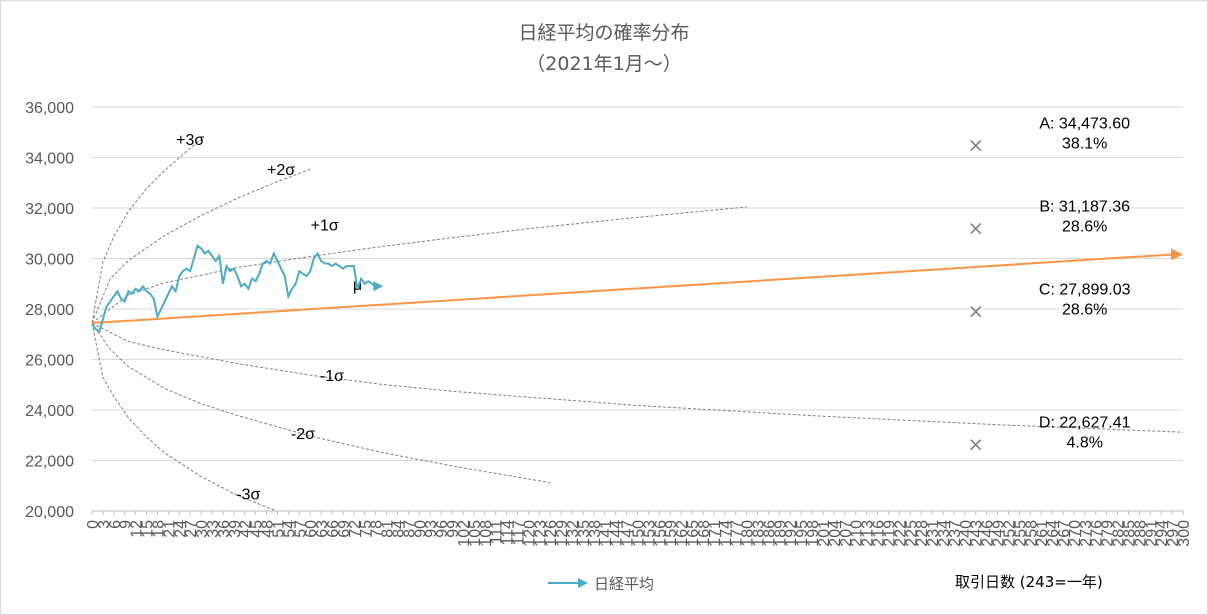 The width and height of the screenshot is (1208, 615). What do you see at coordinates (224, 529) in the screenshot?
I see `x-tick-label: 36` at bounding box center [224, 529].